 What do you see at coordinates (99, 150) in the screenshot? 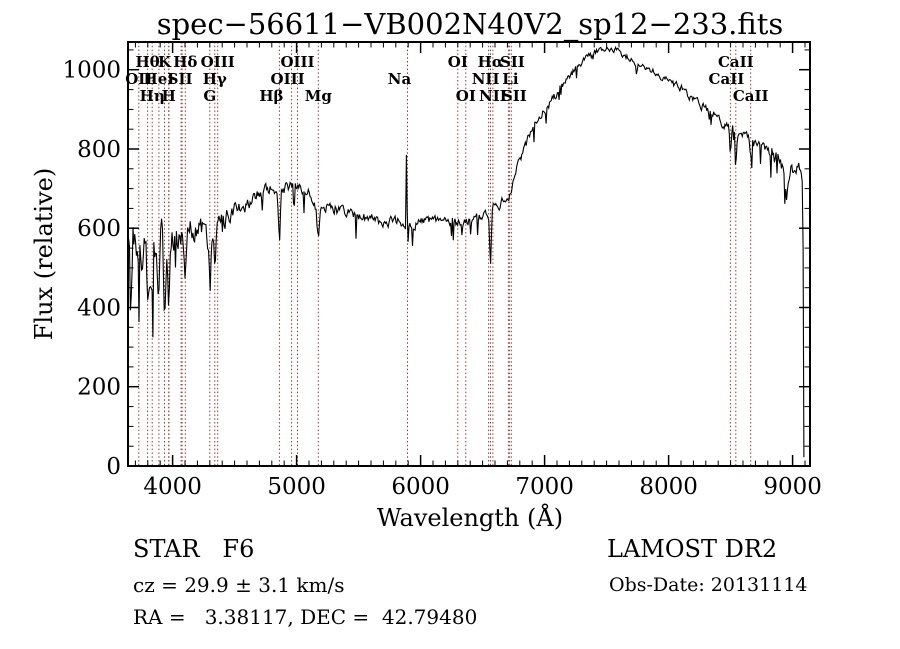
I see `y-tick-label: 800` at bounding box center [99, 150].